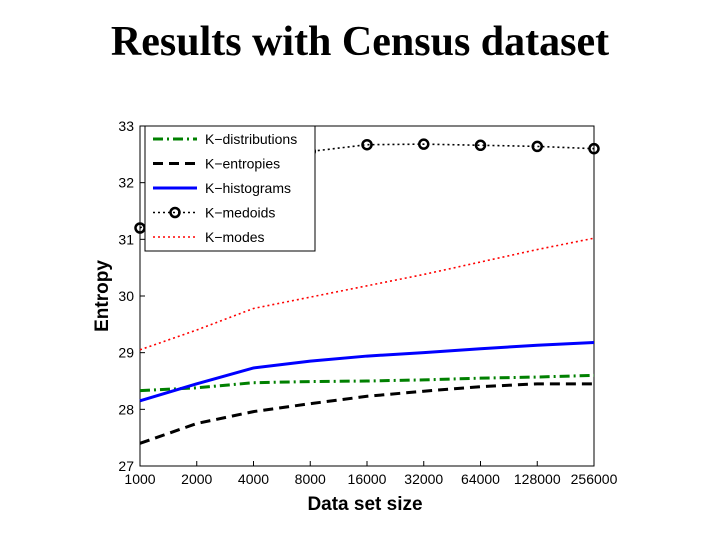  I want to click on x-tick-label: 4000, so click(253, 479).